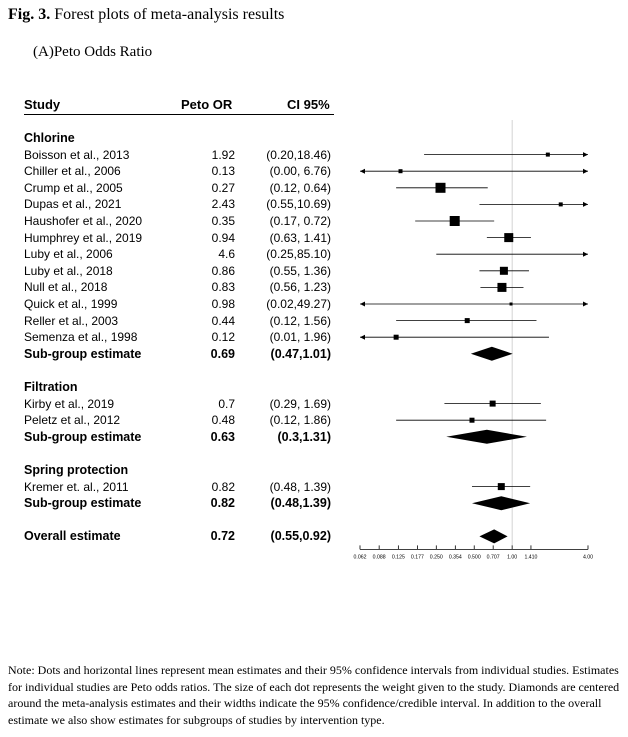 This screenshot has height=737, width=628. I want to click on x-tick-label: 4.00, so click(588, 557).